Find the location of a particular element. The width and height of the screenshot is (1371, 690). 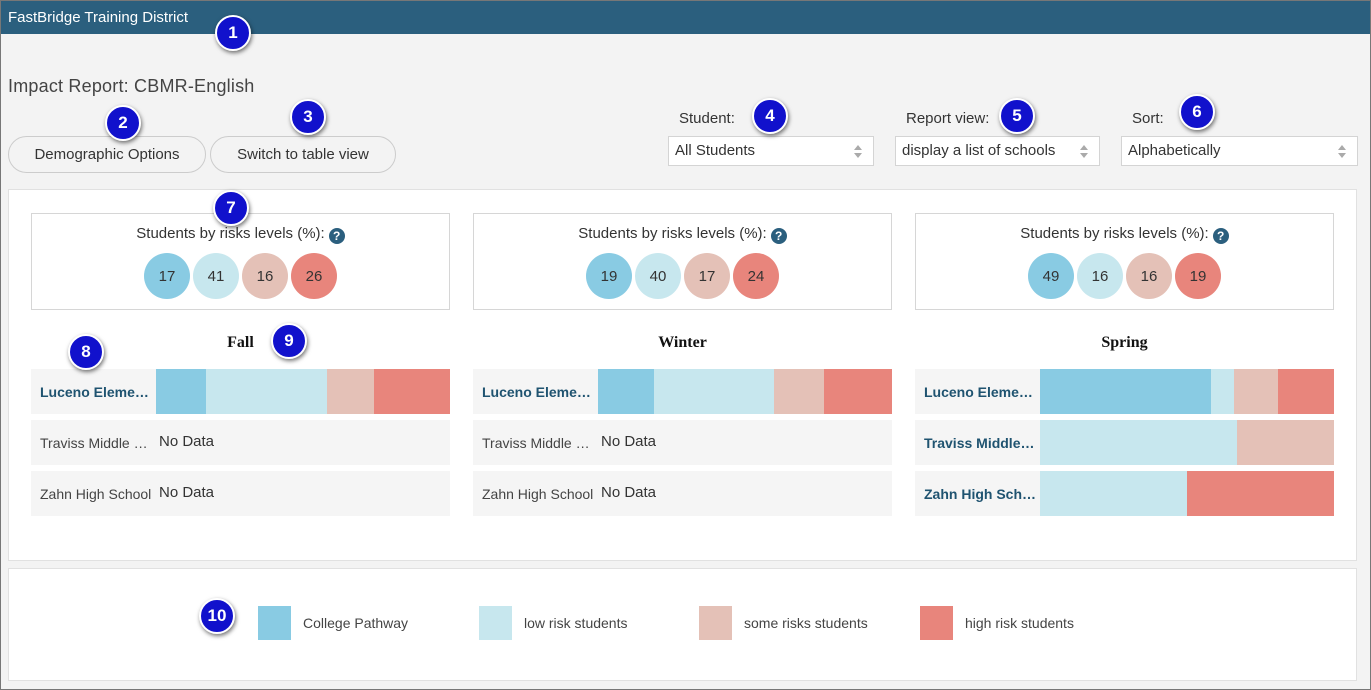

legend-item-college-pathway: College Pathway is located at coordinates (333, 623).